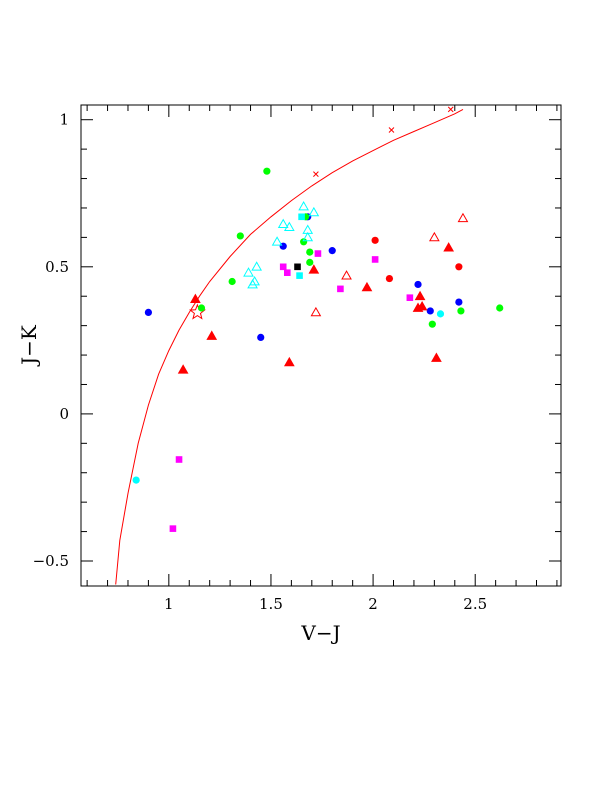 This screenshot has height=792, width=612. Describe the element at coordinates (169, 604) in the screenshot. I see `x-tick-label: 1` at that location.